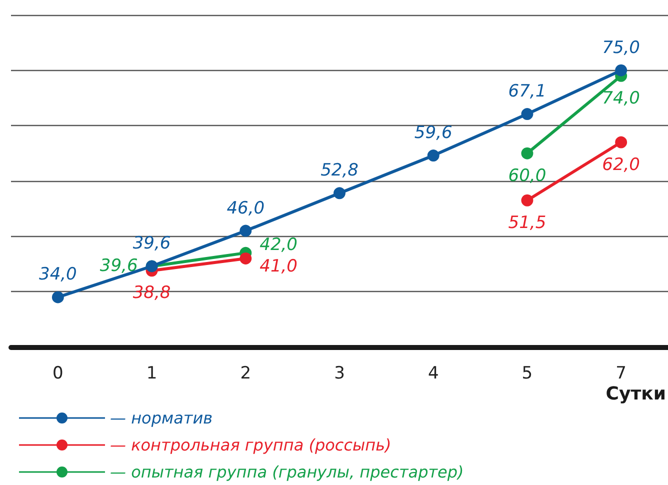  What do you see at coordinates (621, 98) in the screenshot?
I see `data-label: 74,0` at bounding box center [621, 98].